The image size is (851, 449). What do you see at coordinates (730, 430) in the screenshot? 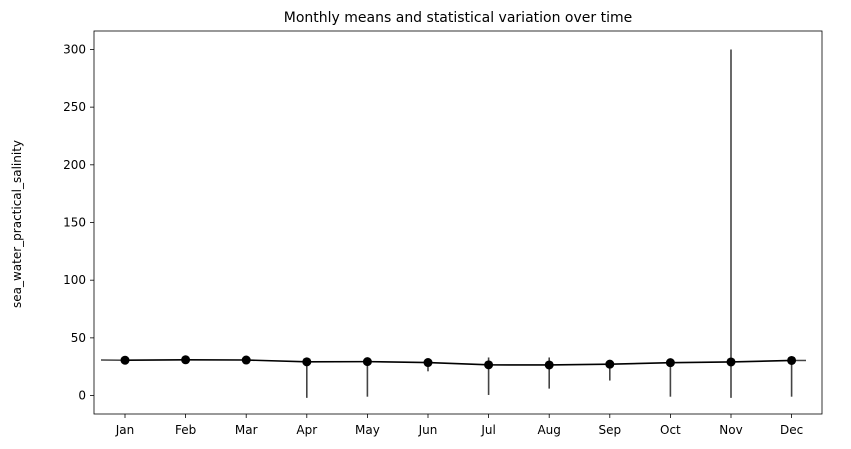
I see `x-tick-label: Nov` at bounding box center [730, 430].